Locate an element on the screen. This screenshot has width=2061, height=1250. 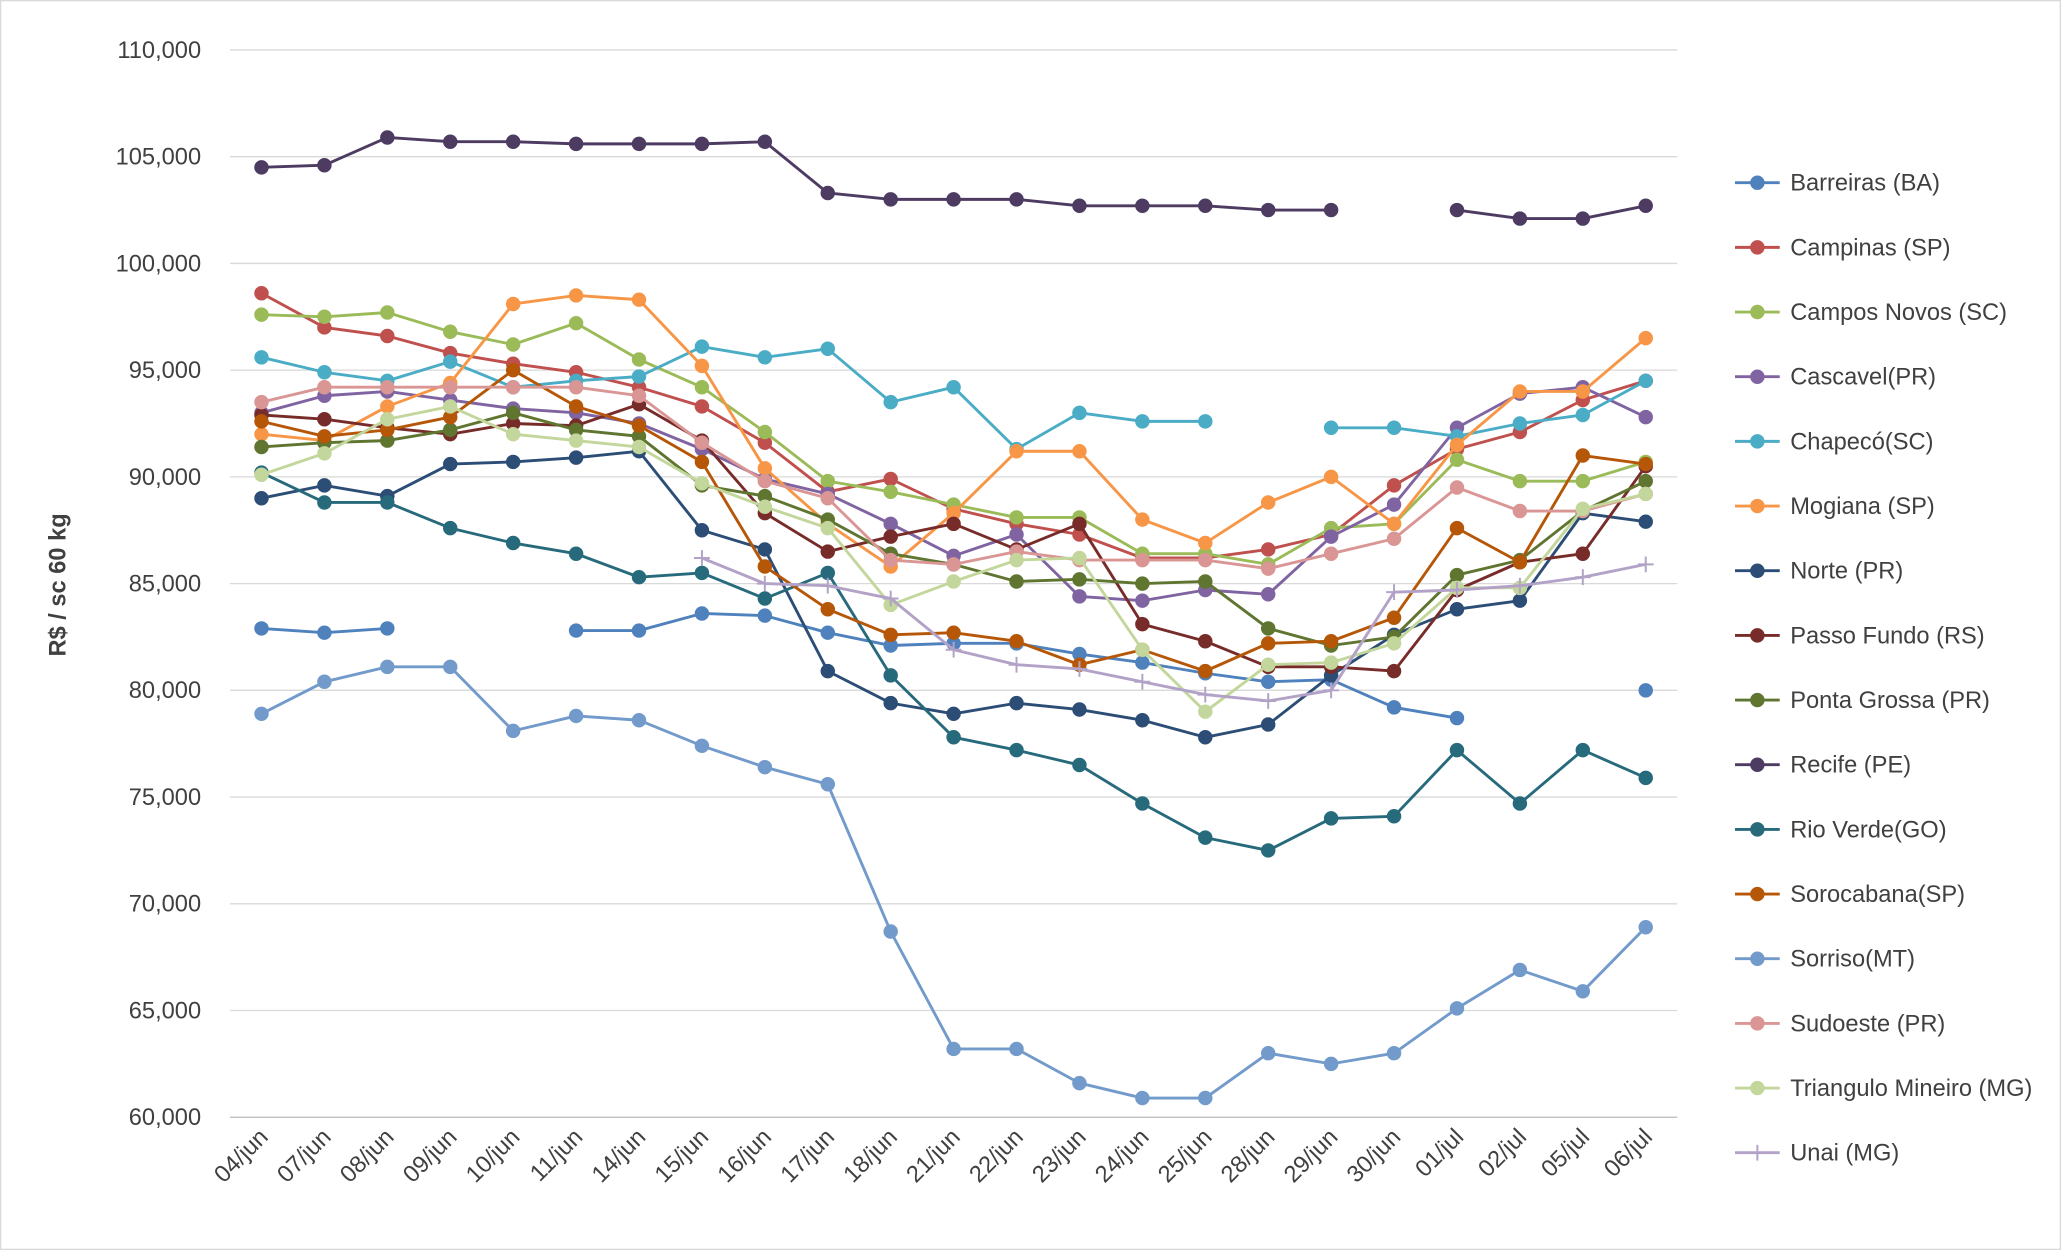
legend-label: Triangulo Mineiro (MG) is located at coordinates (1911, 1089).